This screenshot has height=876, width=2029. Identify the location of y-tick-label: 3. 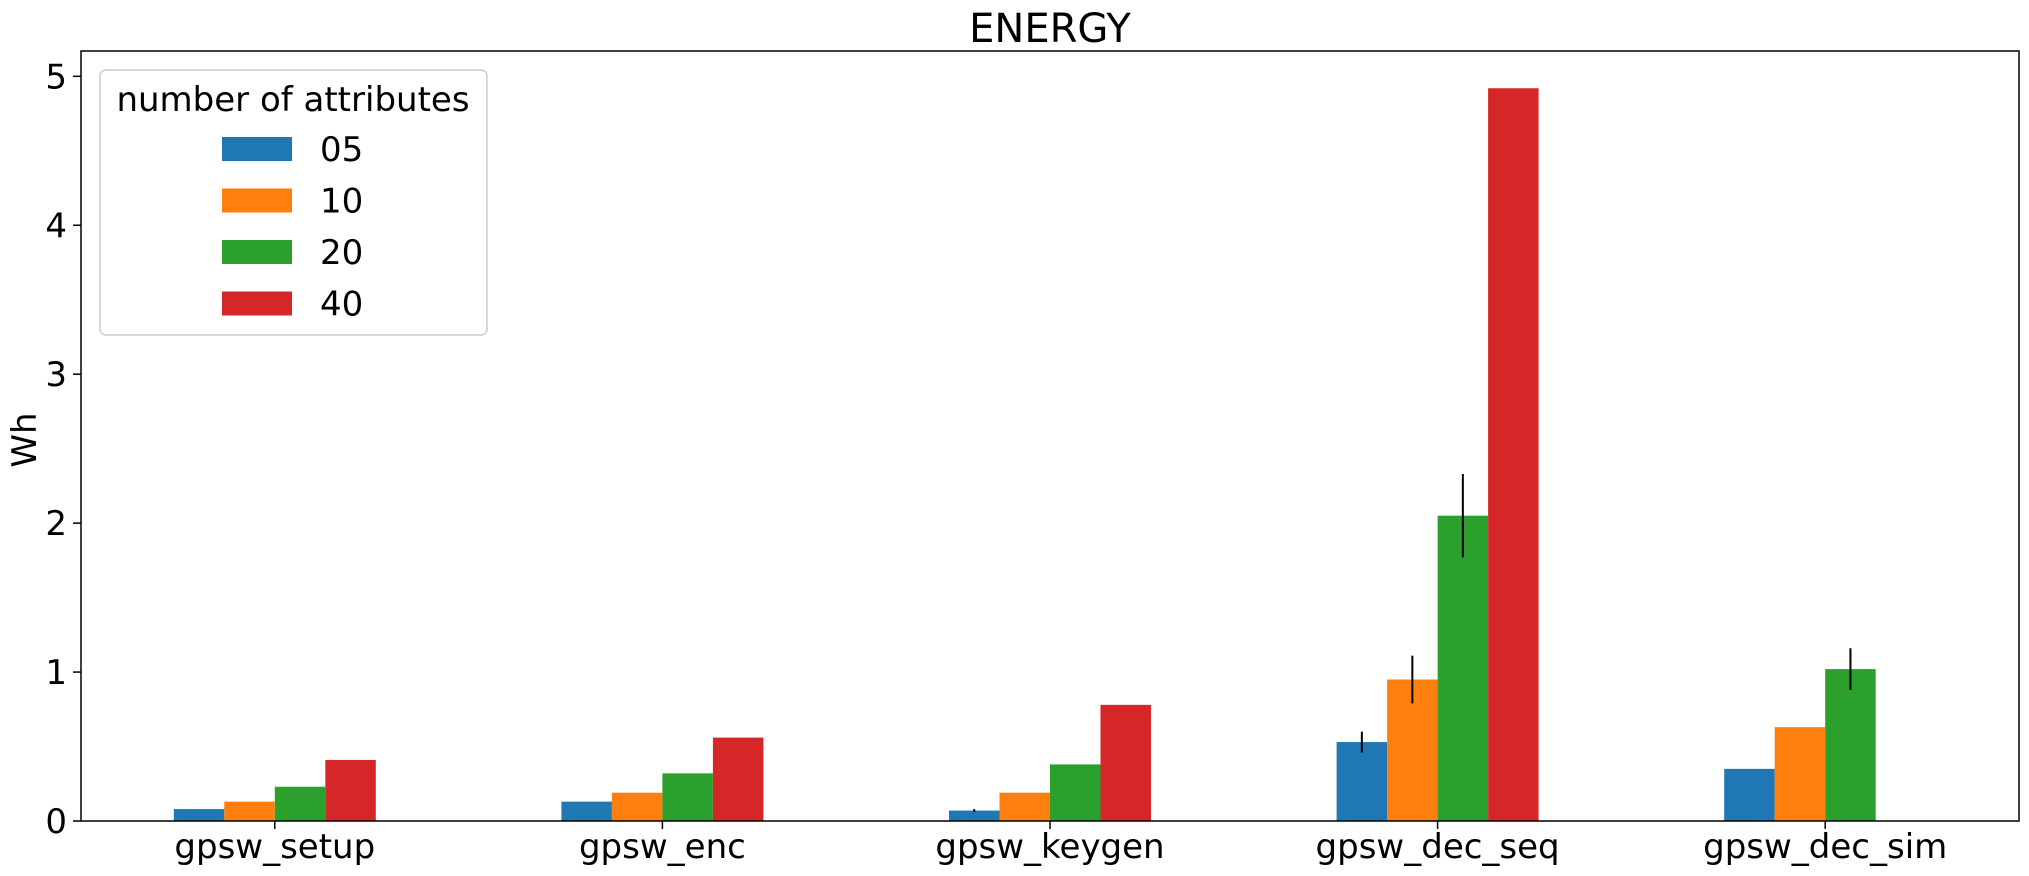
(56, 375).